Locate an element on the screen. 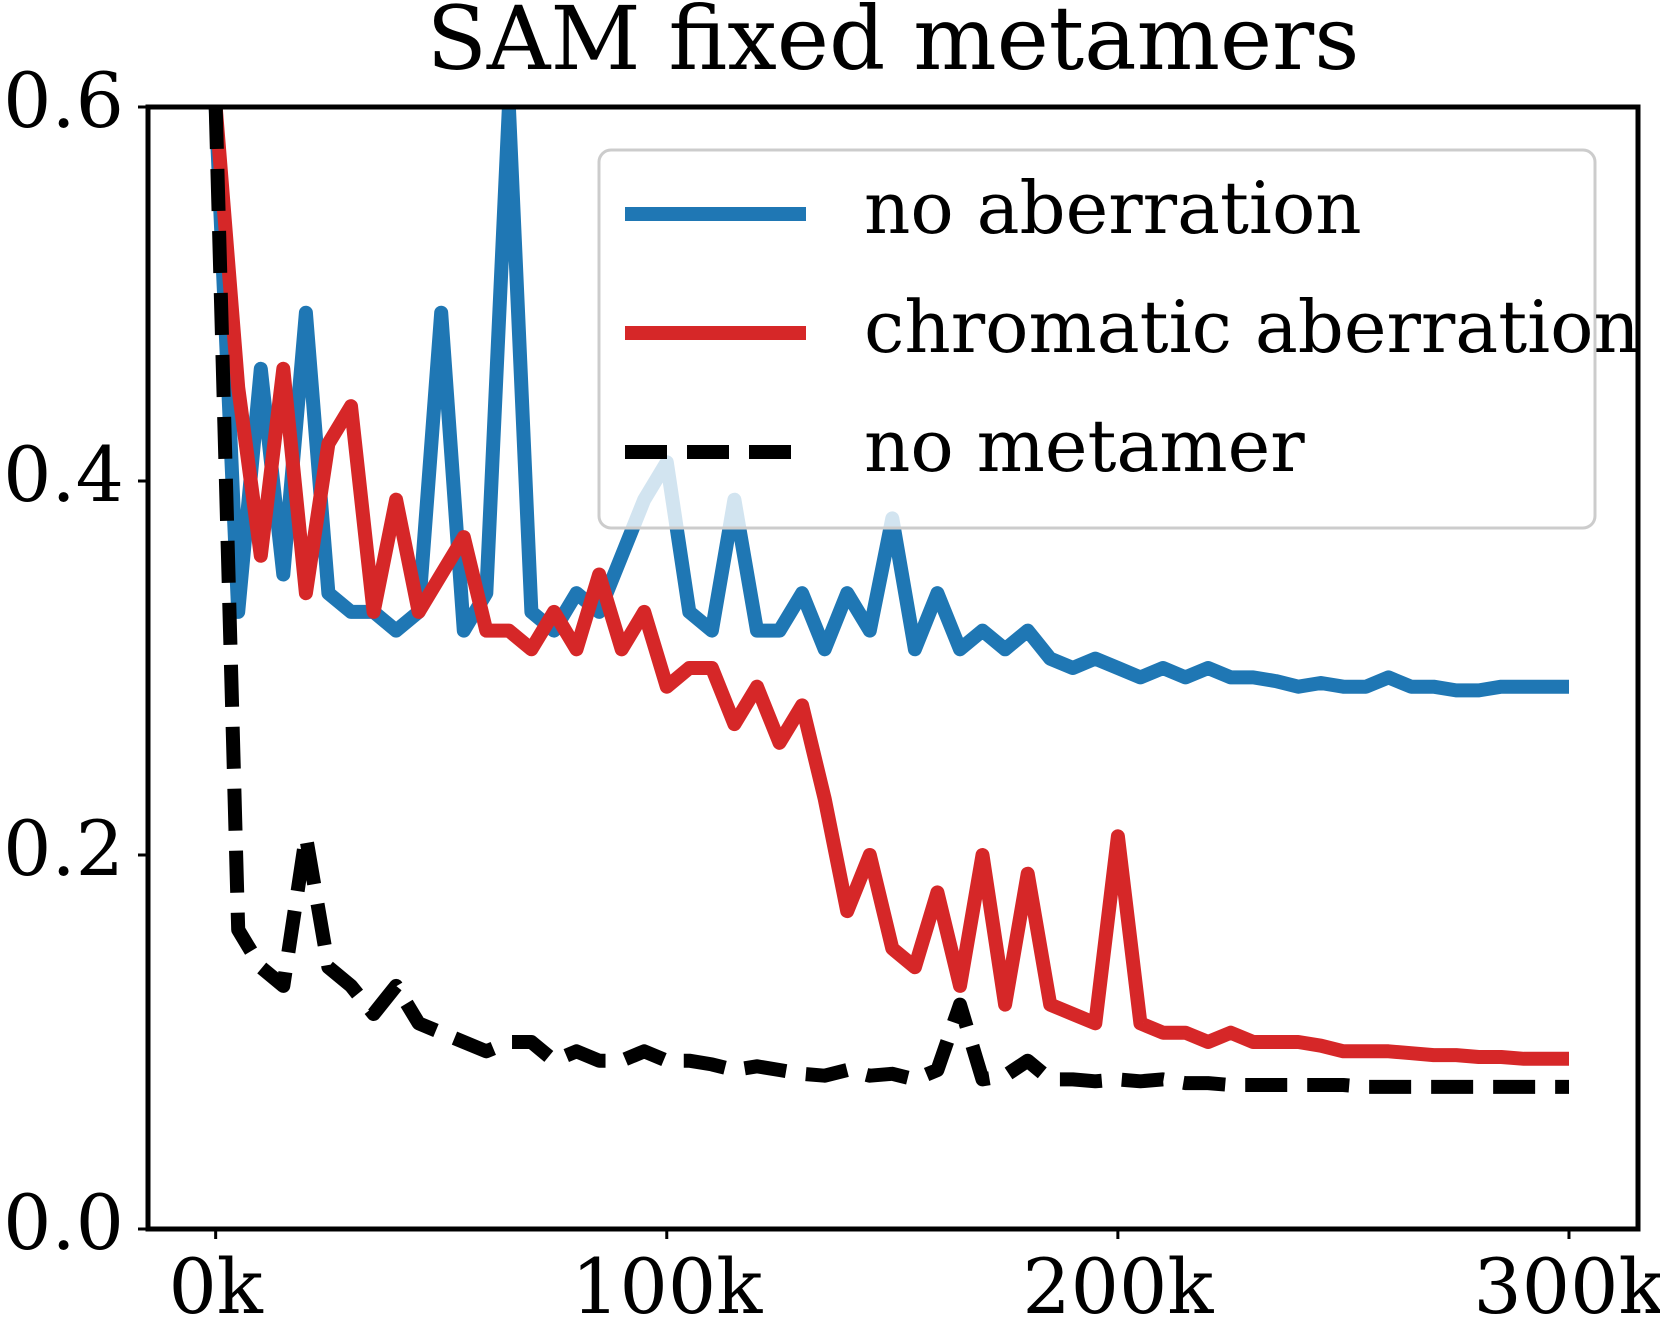 Image resolution: width=1660 pixels, height=1334 pixels. x-tick-label: 100k is located at coordinates (667, 1286).